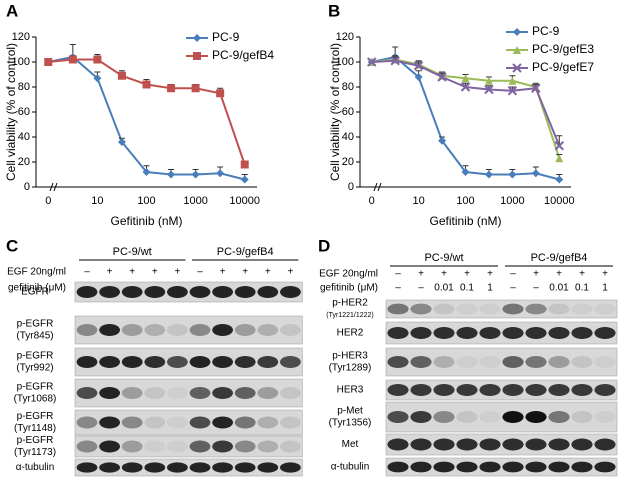  What do you see at coordinates (345, 62) in the screenshot?
I see `y-tick-label: 100` at bounding box center [345, 62].